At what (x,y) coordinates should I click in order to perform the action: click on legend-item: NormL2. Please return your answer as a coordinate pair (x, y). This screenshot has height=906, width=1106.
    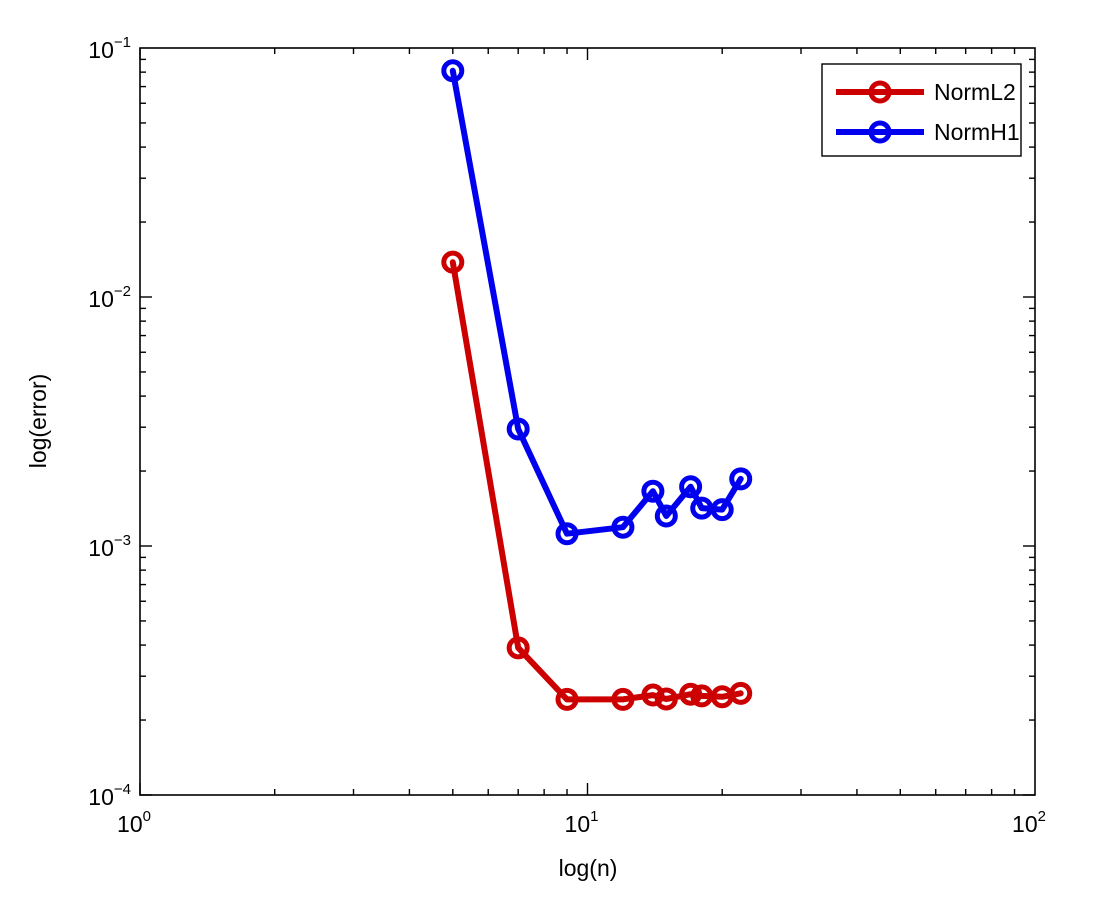
    Looking at the image, I should click on (926, 92).